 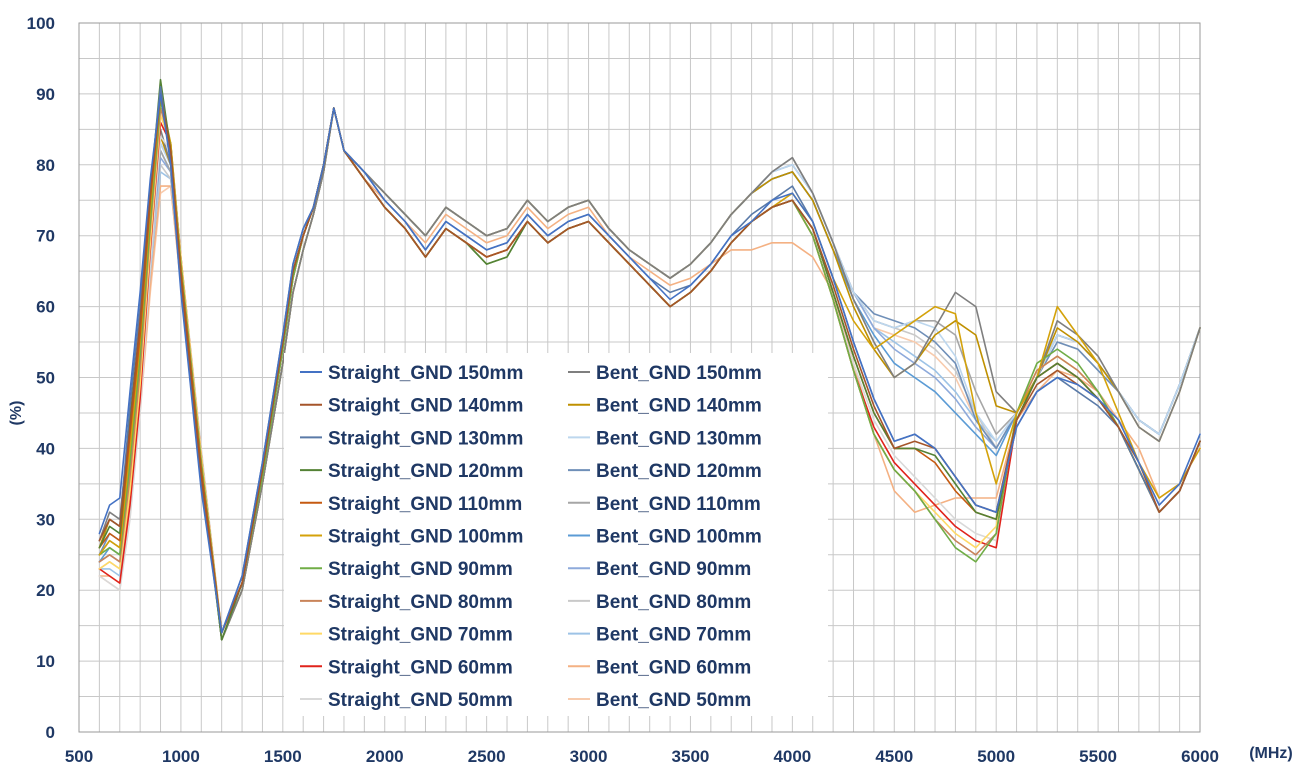 I want to click on legend-entry: Straight_GND 70mm, so click(x=420, y=635).